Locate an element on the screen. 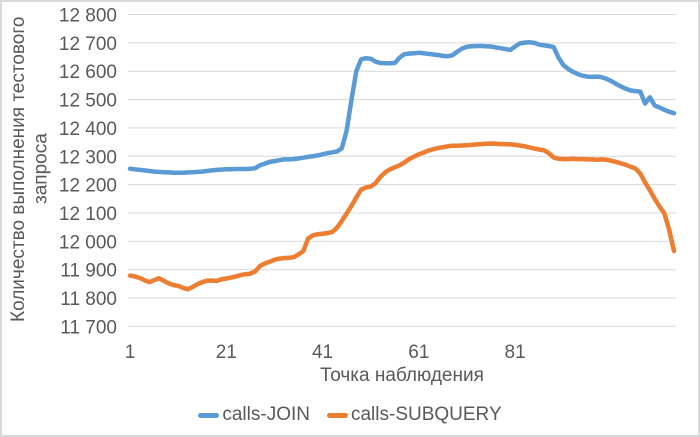  x-tick-label: 1 is located at coordinates (130, 352).